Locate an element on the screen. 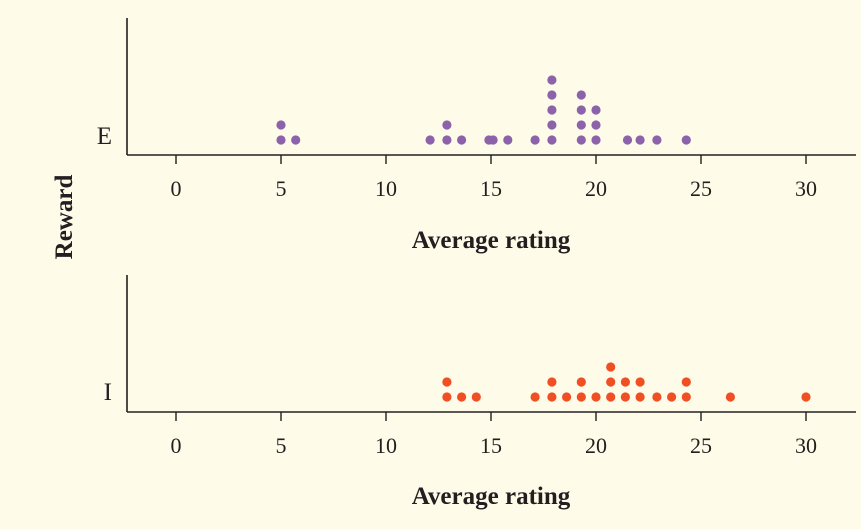  panel-e-tick-label: 30 is located at coordinates (806, 188).